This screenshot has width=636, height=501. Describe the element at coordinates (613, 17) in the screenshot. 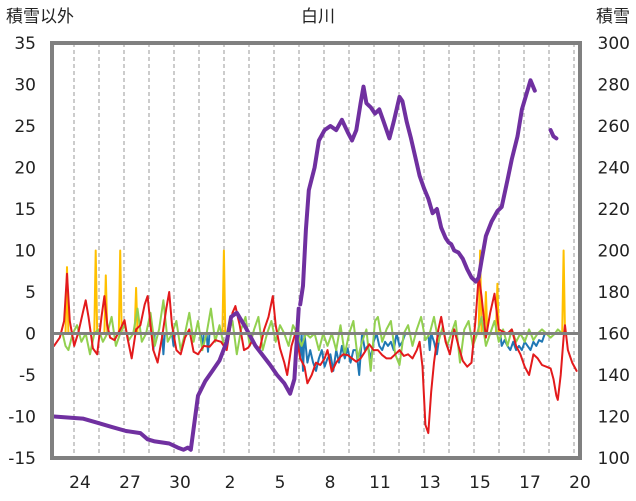

I see `right-axis-title: 積雪` at that location.